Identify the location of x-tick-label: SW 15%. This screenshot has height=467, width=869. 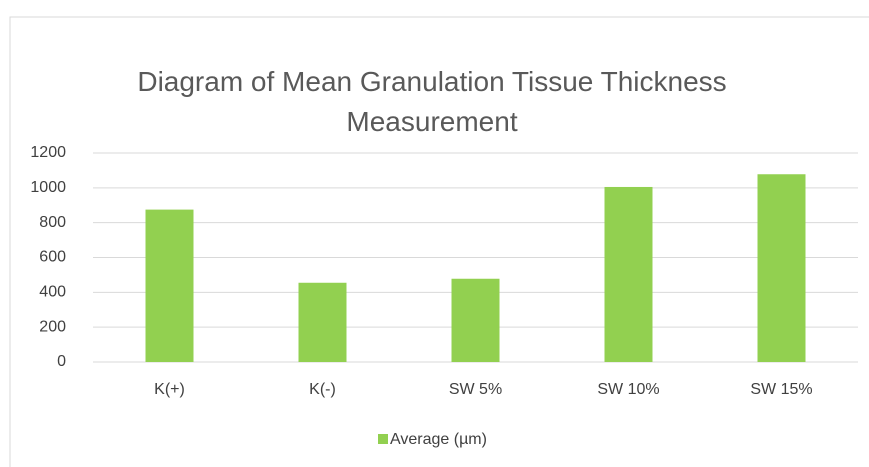
(781, 389).